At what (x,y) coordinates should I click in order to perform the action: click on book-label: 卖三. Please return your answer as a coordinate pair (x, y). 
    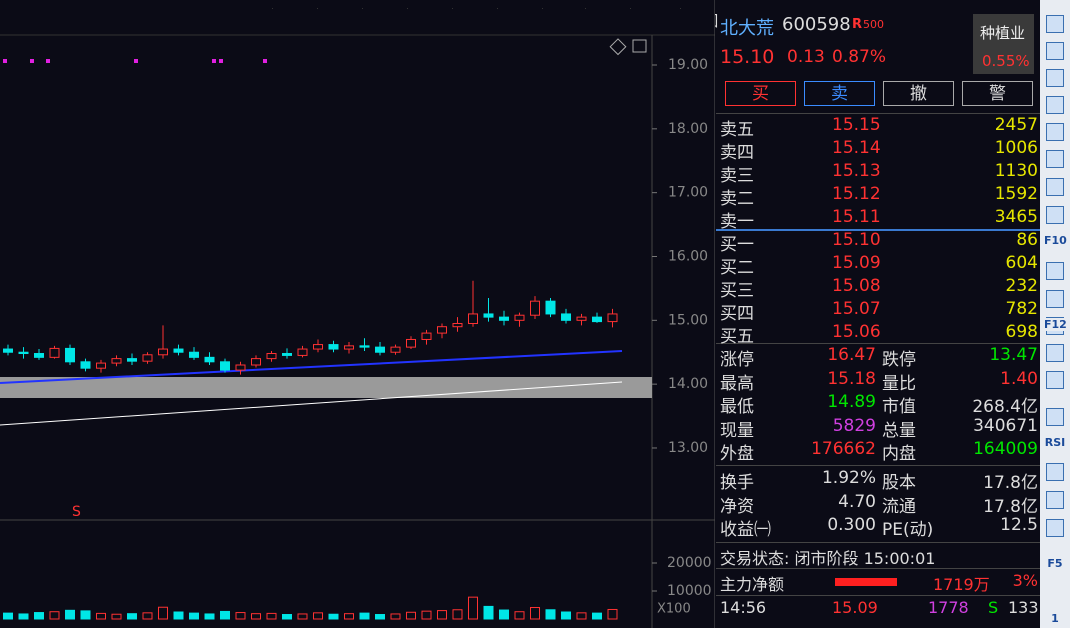
    Looking at the image, I should click on (737, 176).